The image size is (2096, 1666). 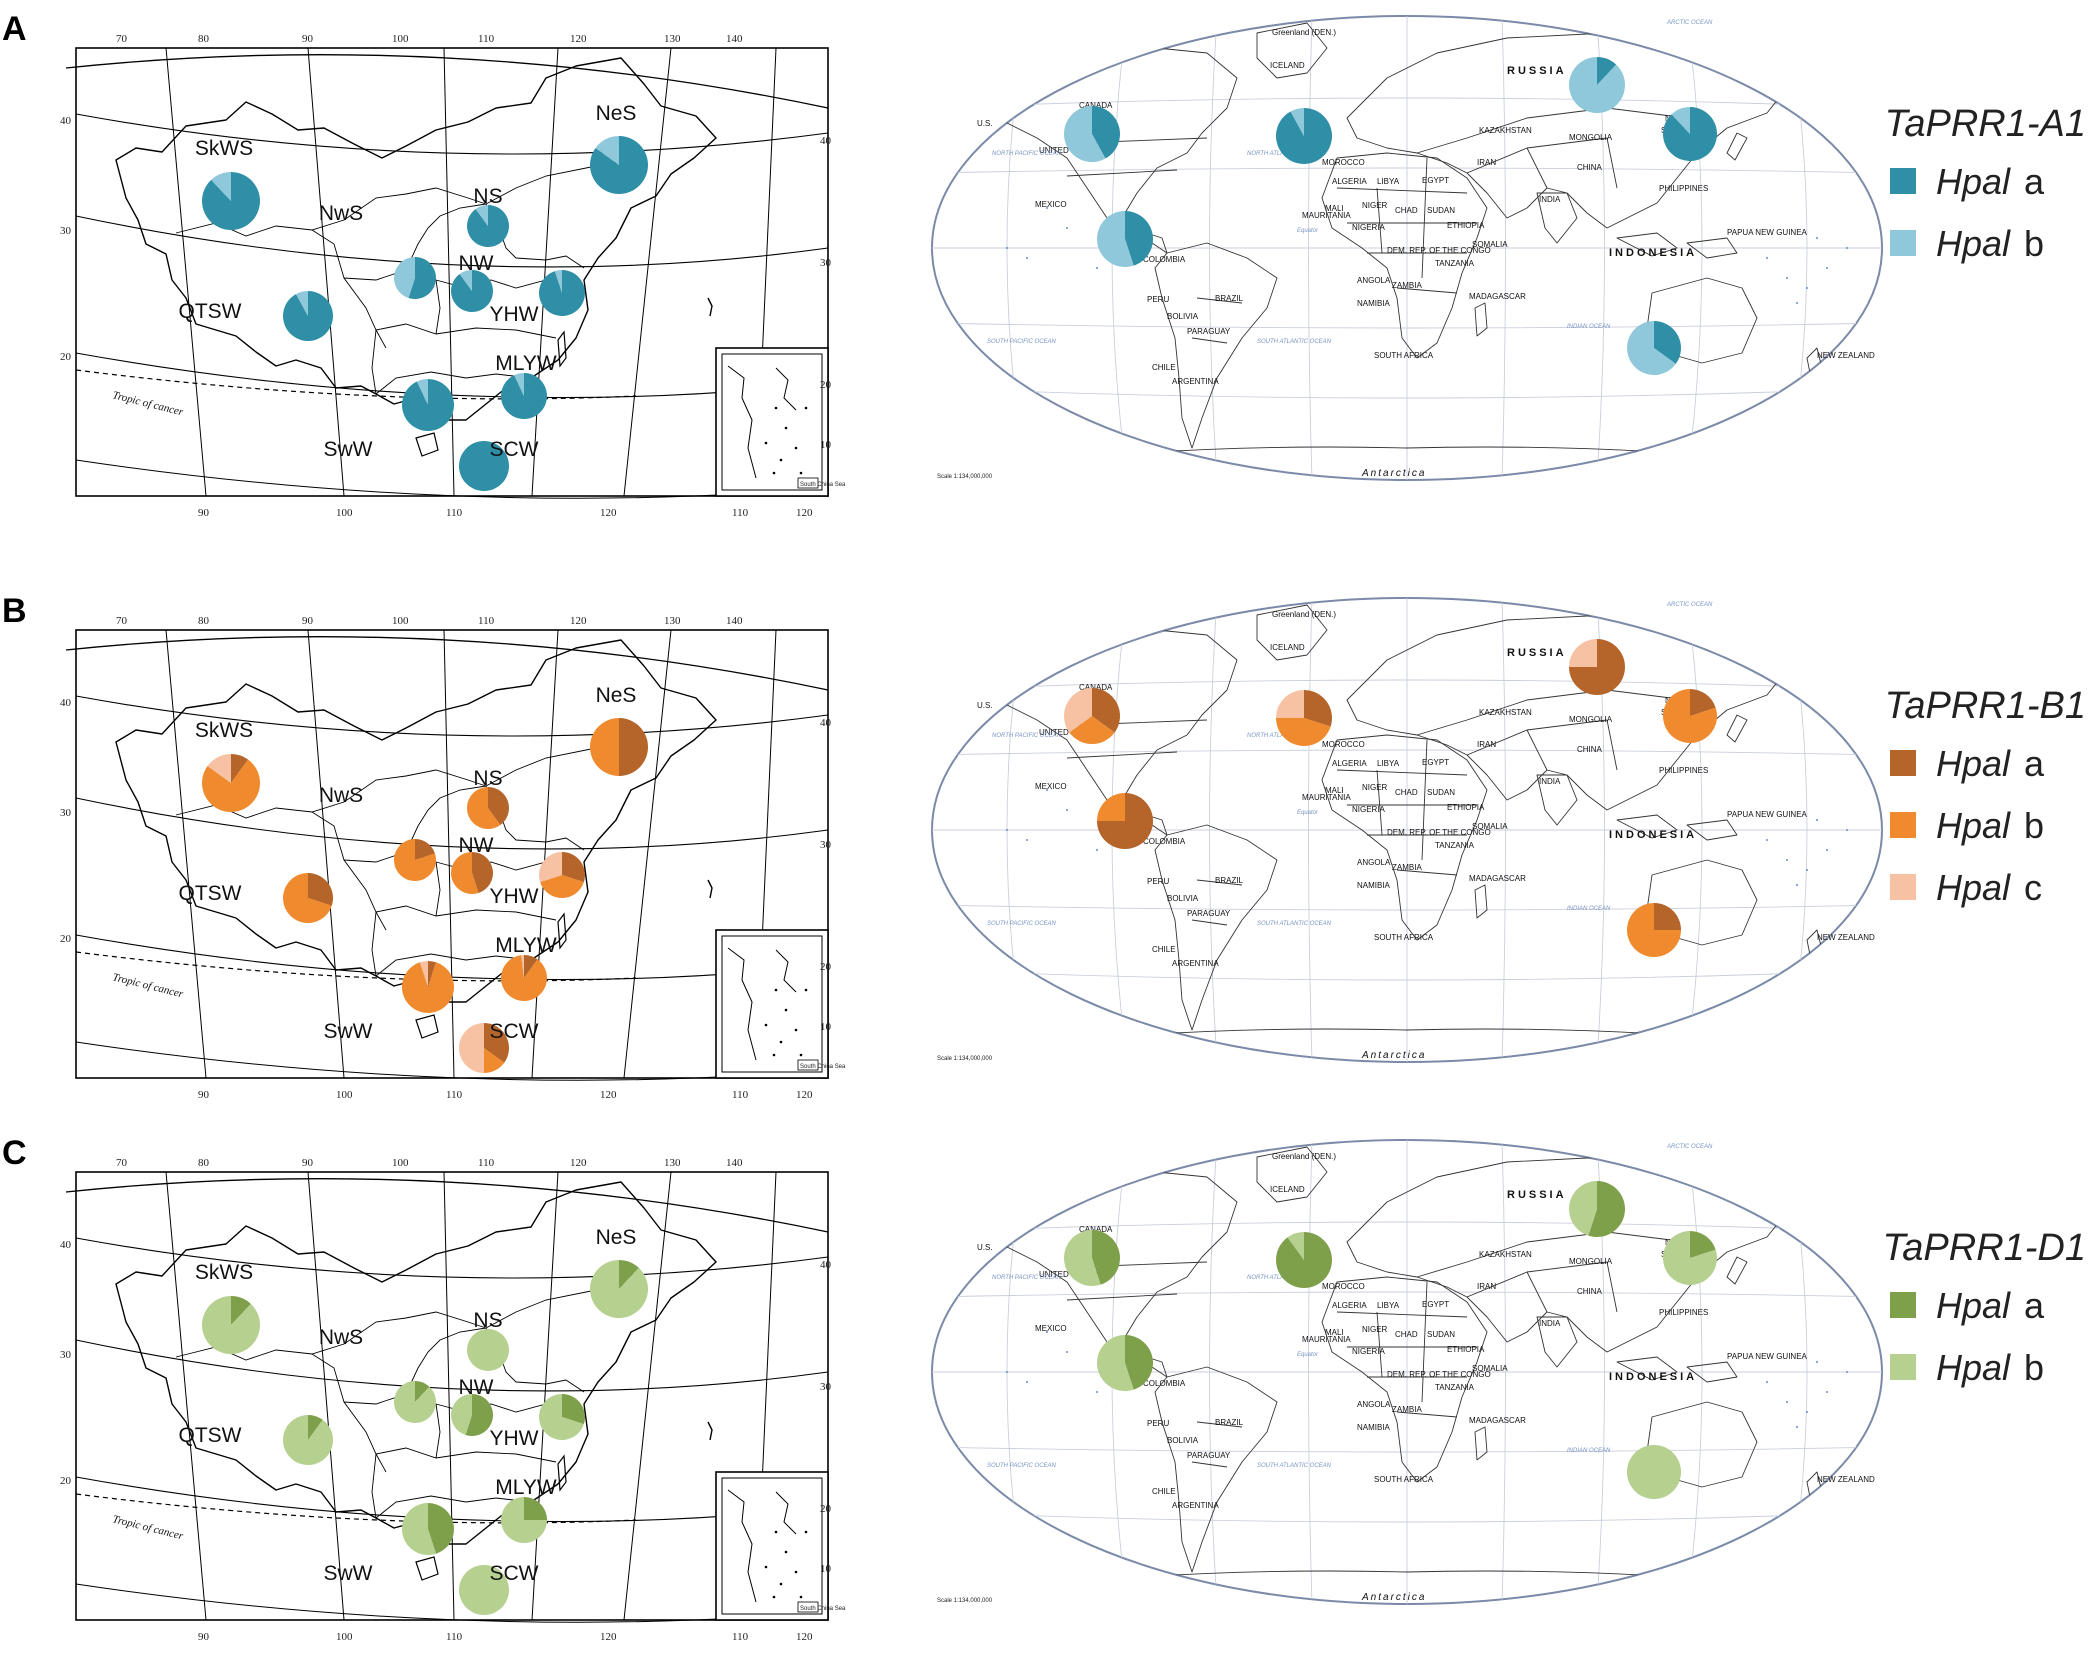 I want to click on pie-extra, so click(x=414, y=860).